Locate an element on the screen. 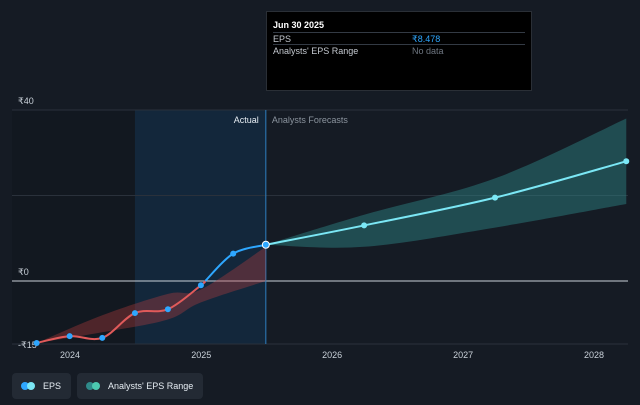 This screenshot has width=640, height=405. eps-point-current is located at coordinates (265, 244).